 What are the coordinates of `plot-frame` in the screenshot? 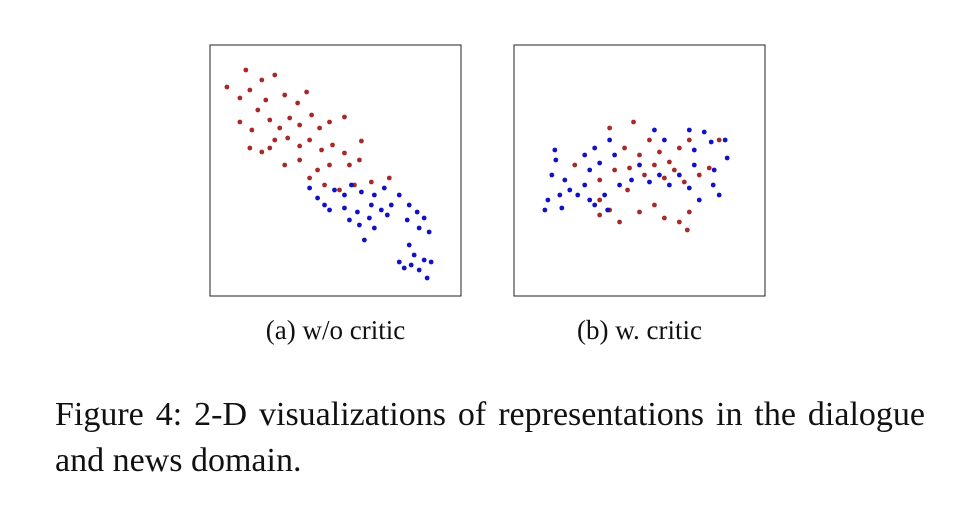 It's located at (335, 170).